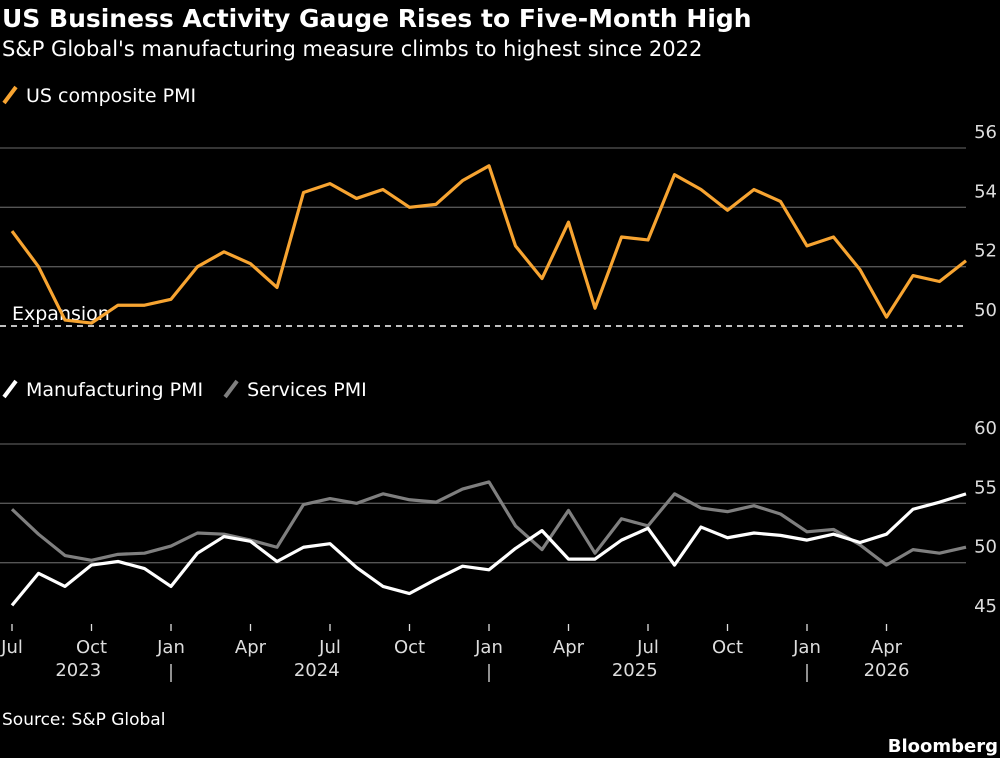 This screenshot has width=1000, height=758. What do you see at coordinates (985, 428) in the screenshot?
I see `y-tick-label: 60` at bounding box center [985, 428].